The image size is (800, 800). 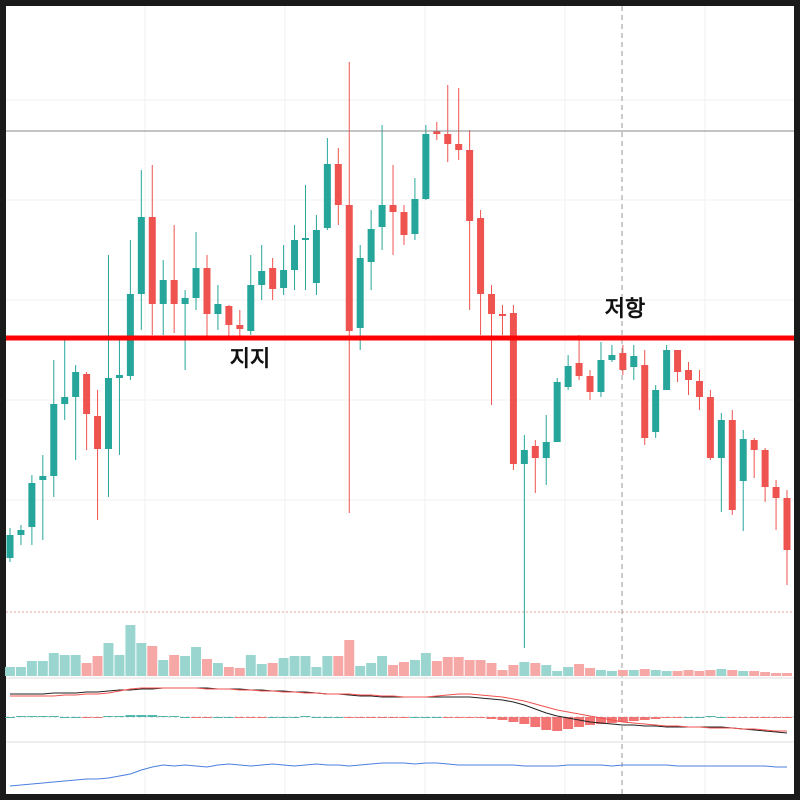 What do you see at coordinates (250, 359) in the screenshot?
I see `support-label: 지지` at bounding box center [250, 359].